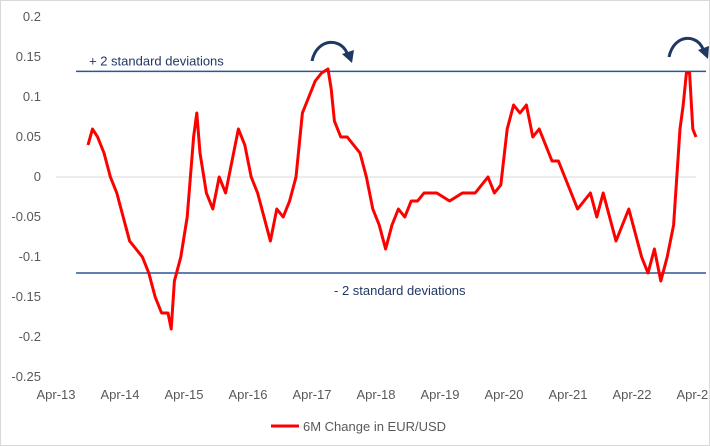  I want to click on x-tick-label: Apr-19, so click(439, 394).